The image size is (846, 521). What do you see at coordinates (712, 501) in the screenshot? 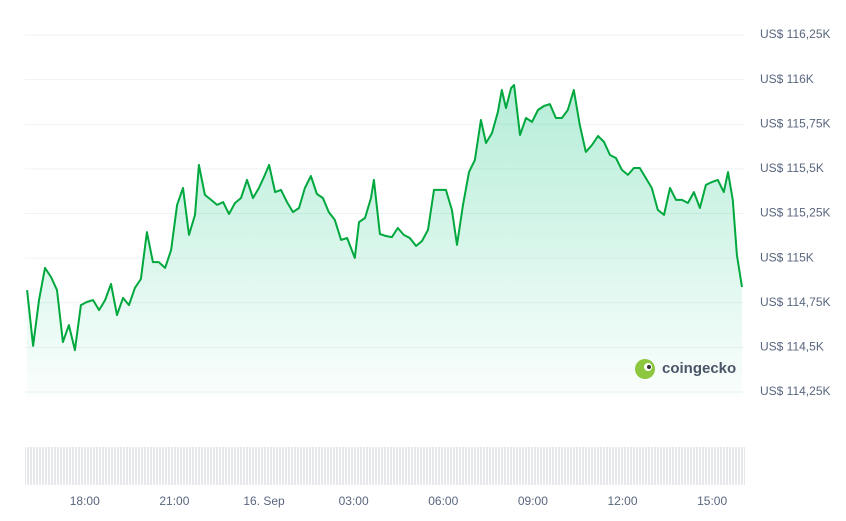
I see `x-tick-label: 15:00` at bounding box center [712, 501].